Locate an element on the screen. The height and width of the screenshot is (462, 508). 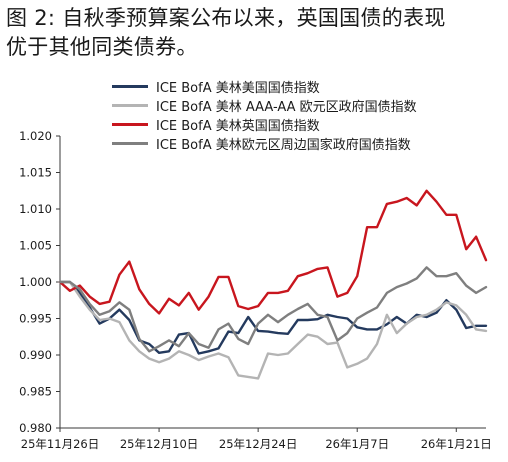
x-tick-label: 26年1月7日 is located at coordinates (357, 444).